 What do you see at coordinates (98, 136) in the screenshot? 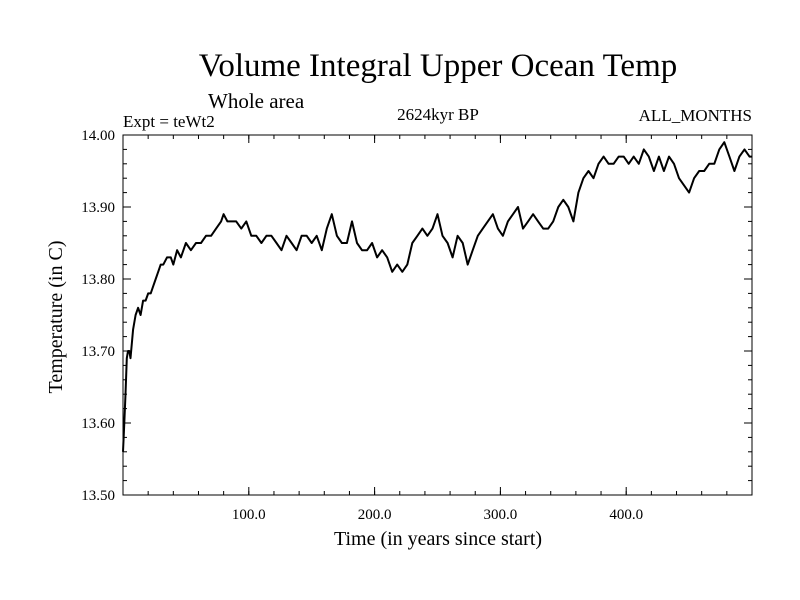
I see `y-tick-label: 14.00` at bounding box center [98, 136].